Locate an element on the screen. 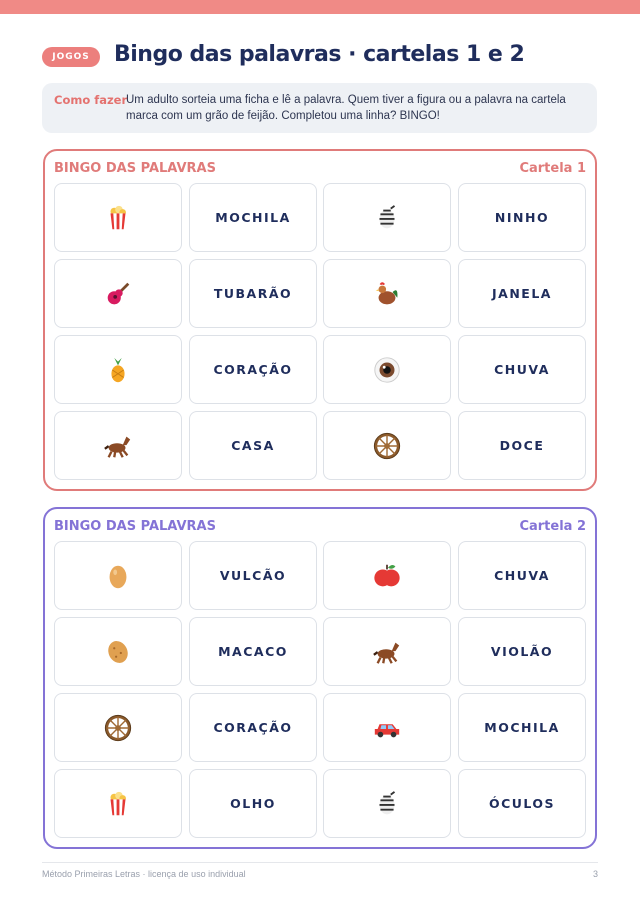  word-cell: OLHO is located at coordinates (253, 803).